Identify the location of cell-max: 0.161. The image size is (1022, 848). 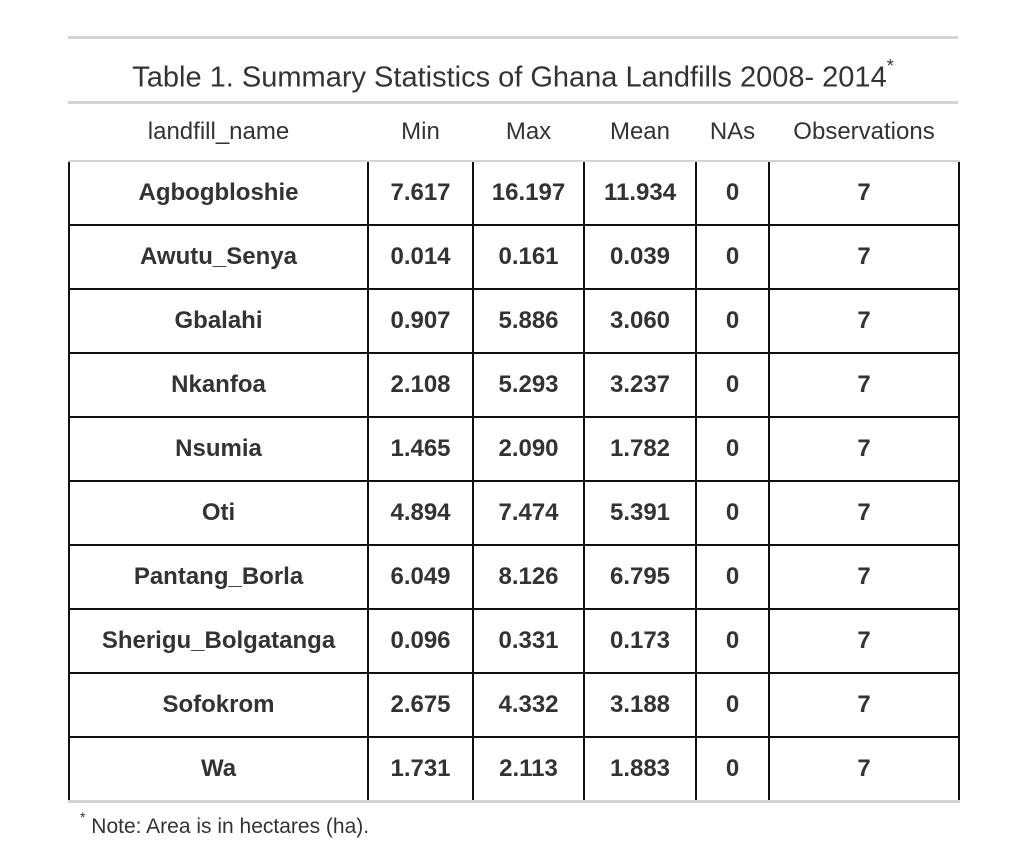
(528, 257).